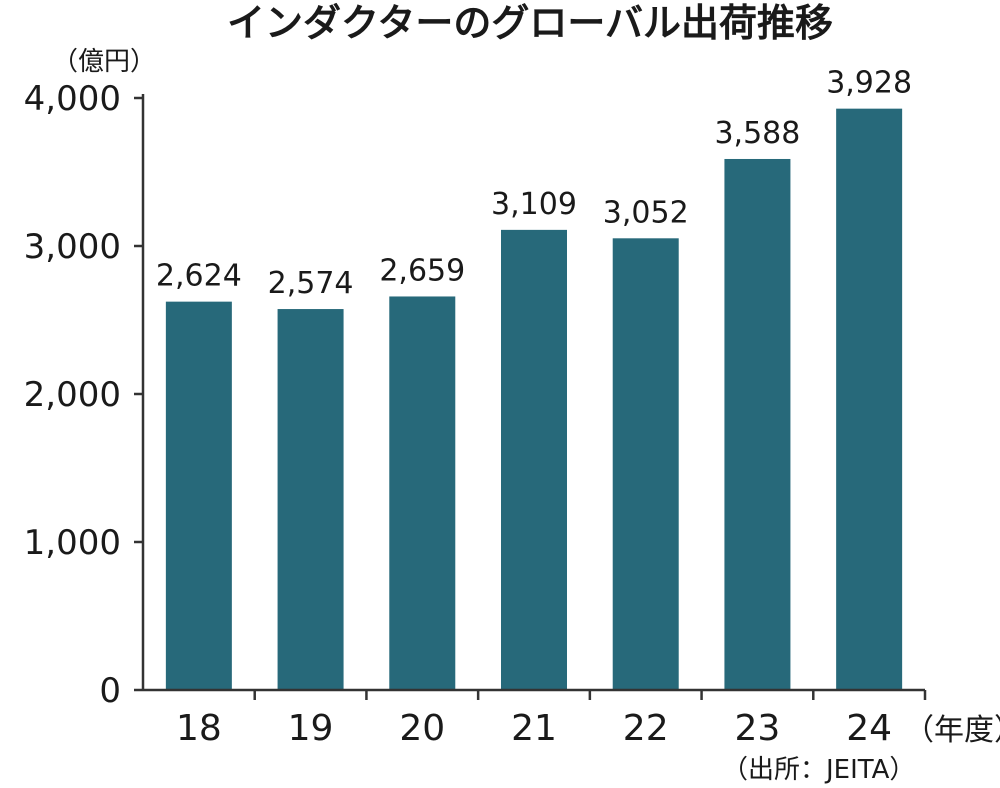 The image size is (1000, 788). Describe the element at coordinates (952, 730) in the screenshot. I see `x-axis-unit: （年度）` at that location.